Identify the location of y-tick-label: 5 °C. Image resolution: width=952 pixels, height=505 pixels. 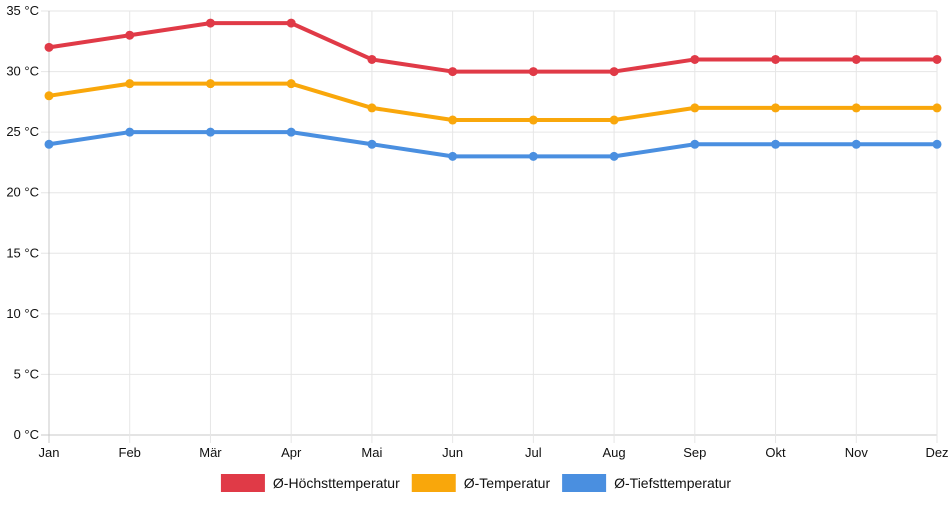
(26, 373).